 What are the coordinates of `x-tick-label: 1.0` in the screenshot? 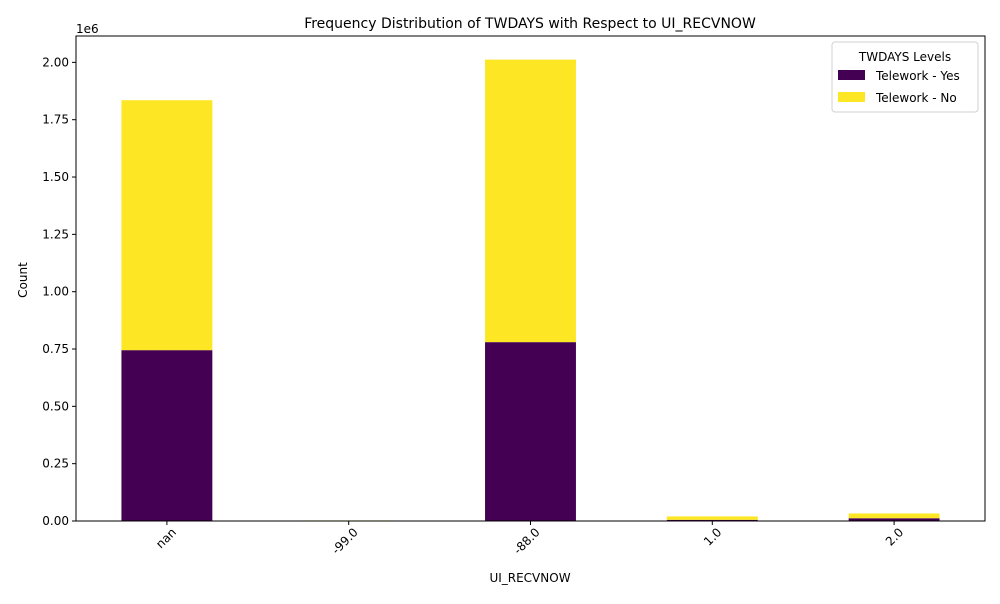 It's located at (712, 536).